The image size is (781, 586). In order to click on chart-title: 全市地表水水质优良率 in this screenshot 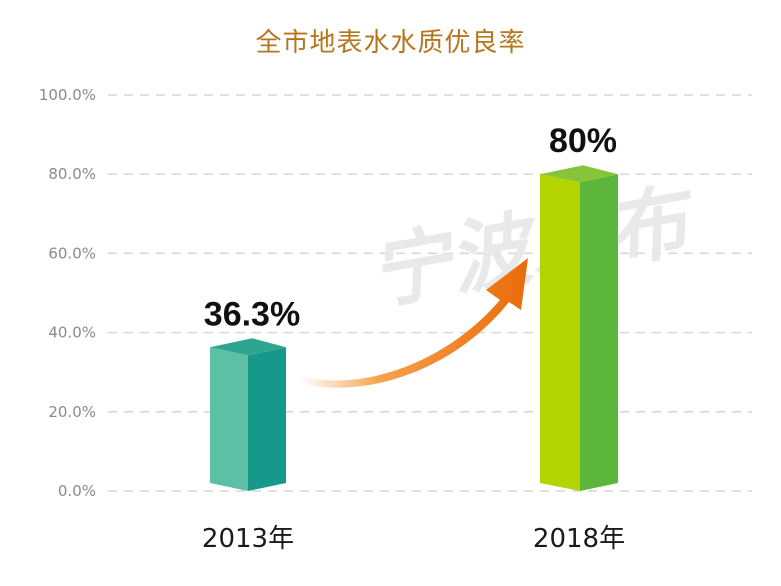, I will do `click(390, 43)`.